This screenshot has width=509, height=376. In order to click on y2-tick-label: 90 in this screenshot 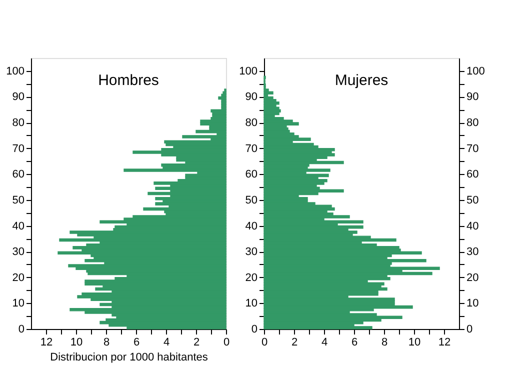, I will do `click(472, 97)`.